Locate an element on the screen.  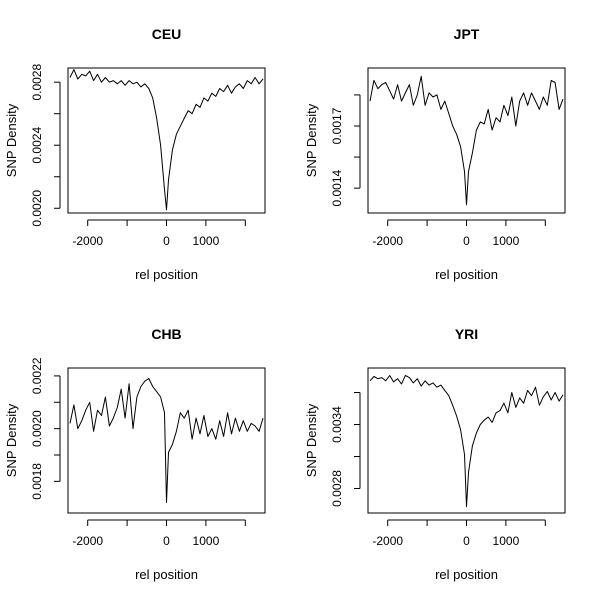
y-tick-label: 0.0034 is located at coordinates (337, 424).